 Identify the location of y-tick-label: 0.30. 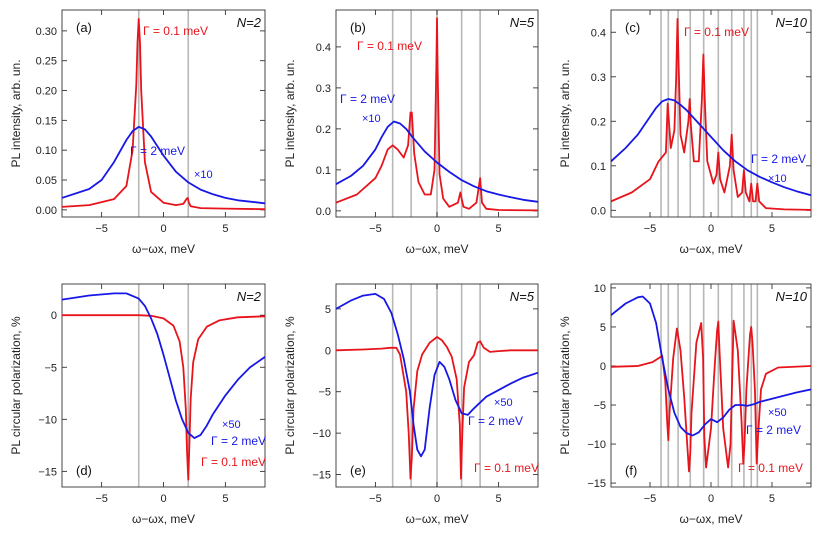
(46, 32).